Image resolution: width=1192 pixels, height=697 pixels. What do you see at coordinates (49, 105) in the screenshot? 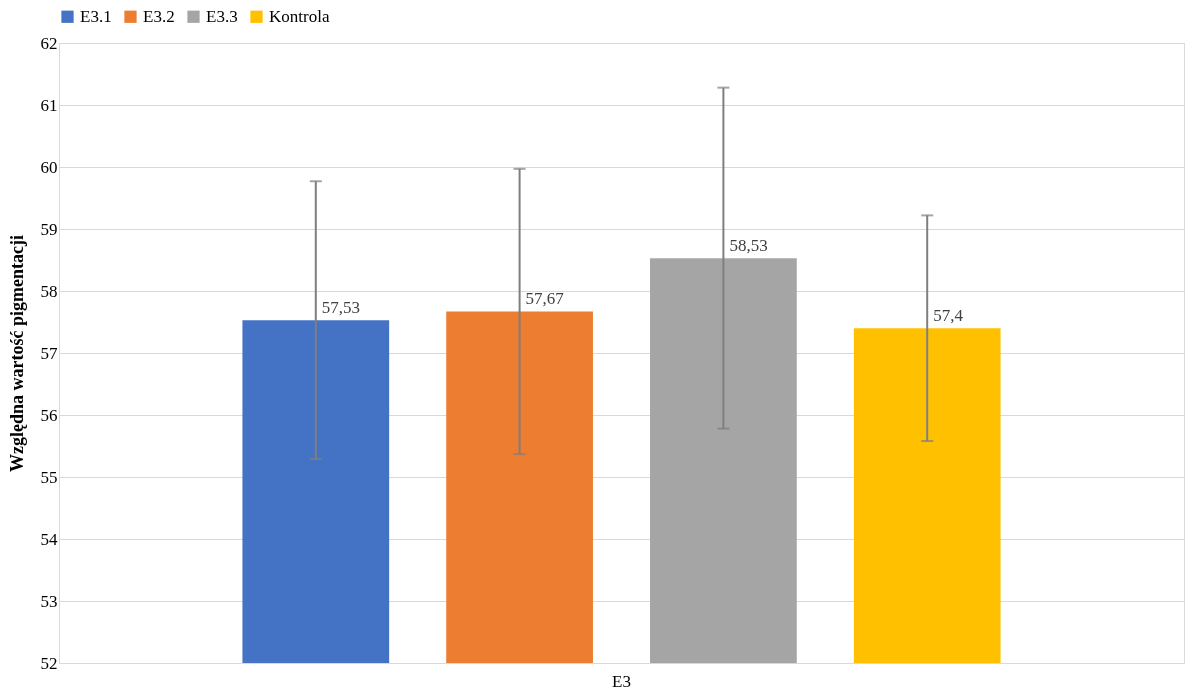
I see `y-tick-label: 61` at bounding box center [49, 105].